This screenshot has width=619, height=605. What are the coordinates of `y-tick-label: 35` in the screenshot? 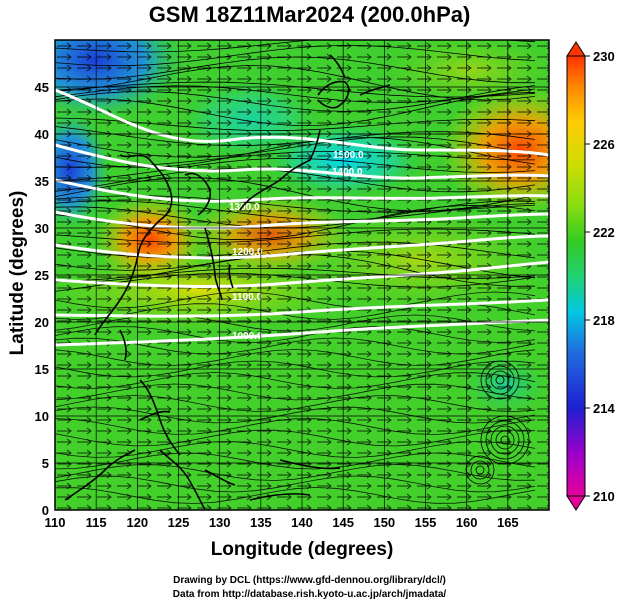 It's located at (42, 181).